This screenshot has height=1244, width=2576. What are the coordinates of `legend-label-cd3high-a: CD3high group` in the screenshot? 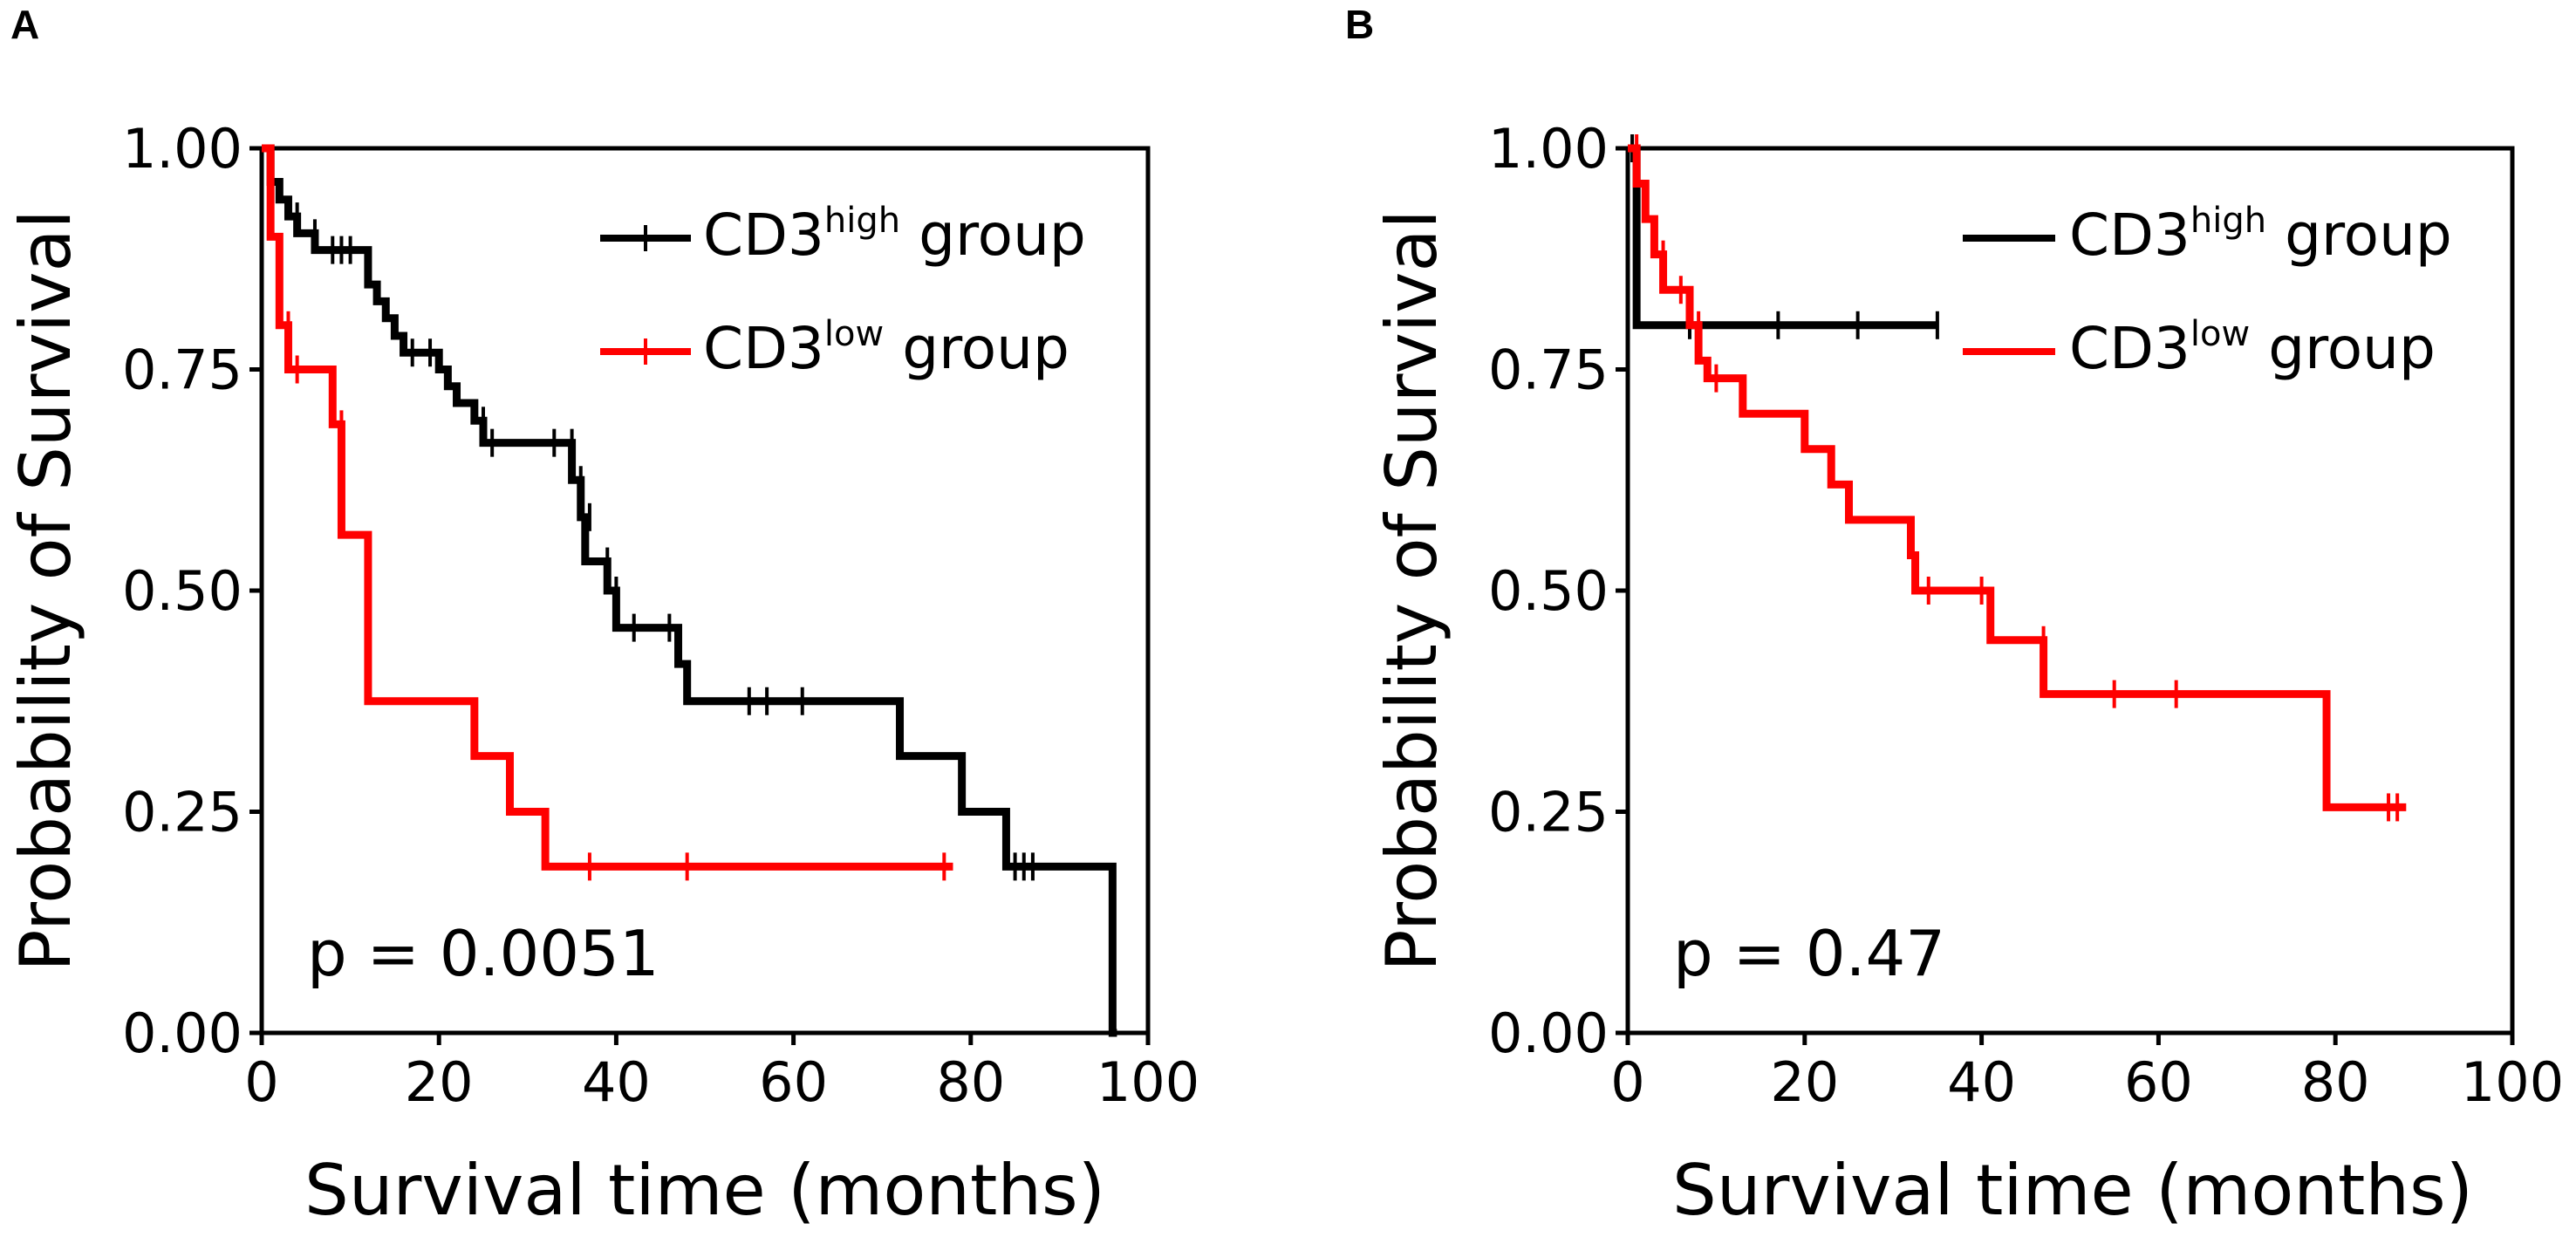 It's located at (894, 235).